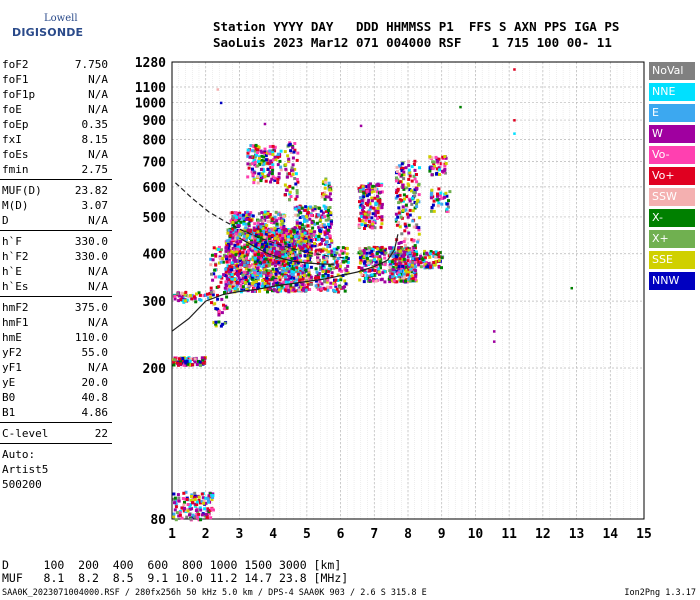 Image resolution: width=700 pixels, height=600 pixels. What do you see at coordinates (98, 271) in the screenshot?
I see `param-value: N/A` at bounding box center [98, 271].